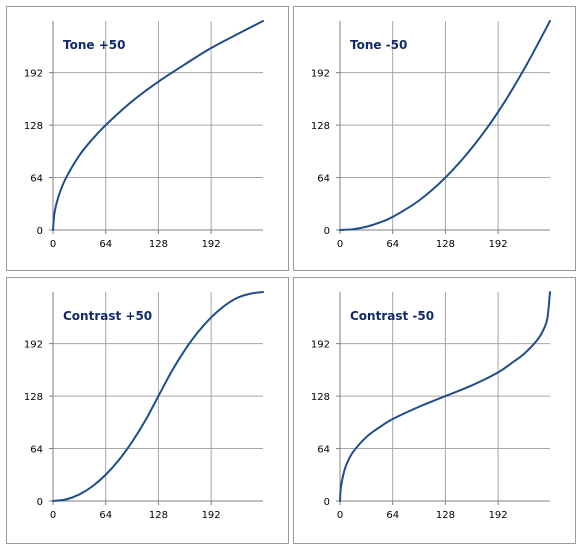 The width and height of the screenshot is (580, 550). What do you see at coordinates (445, 125) in the screenshot?
I see `curve-line-tone-minus` at bounding box center [445, 125].